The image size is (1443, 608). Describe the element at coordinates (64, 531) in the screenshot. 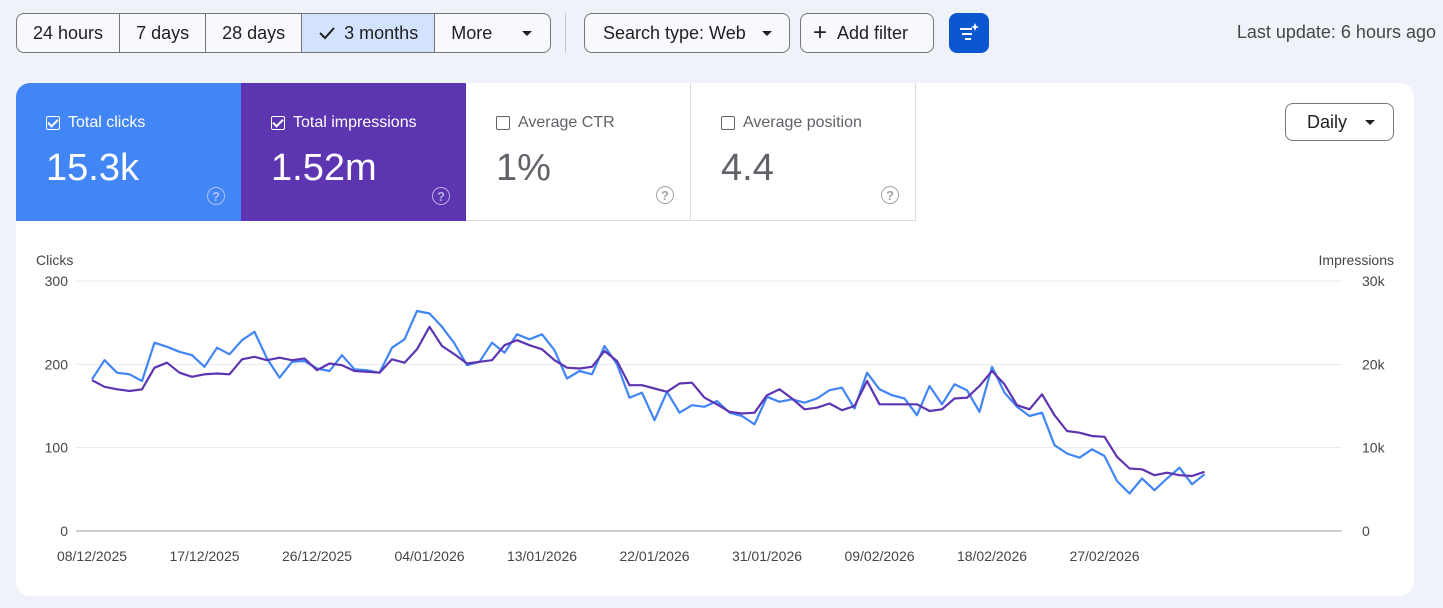

I see `y-left-tick-label: 0` at that location.